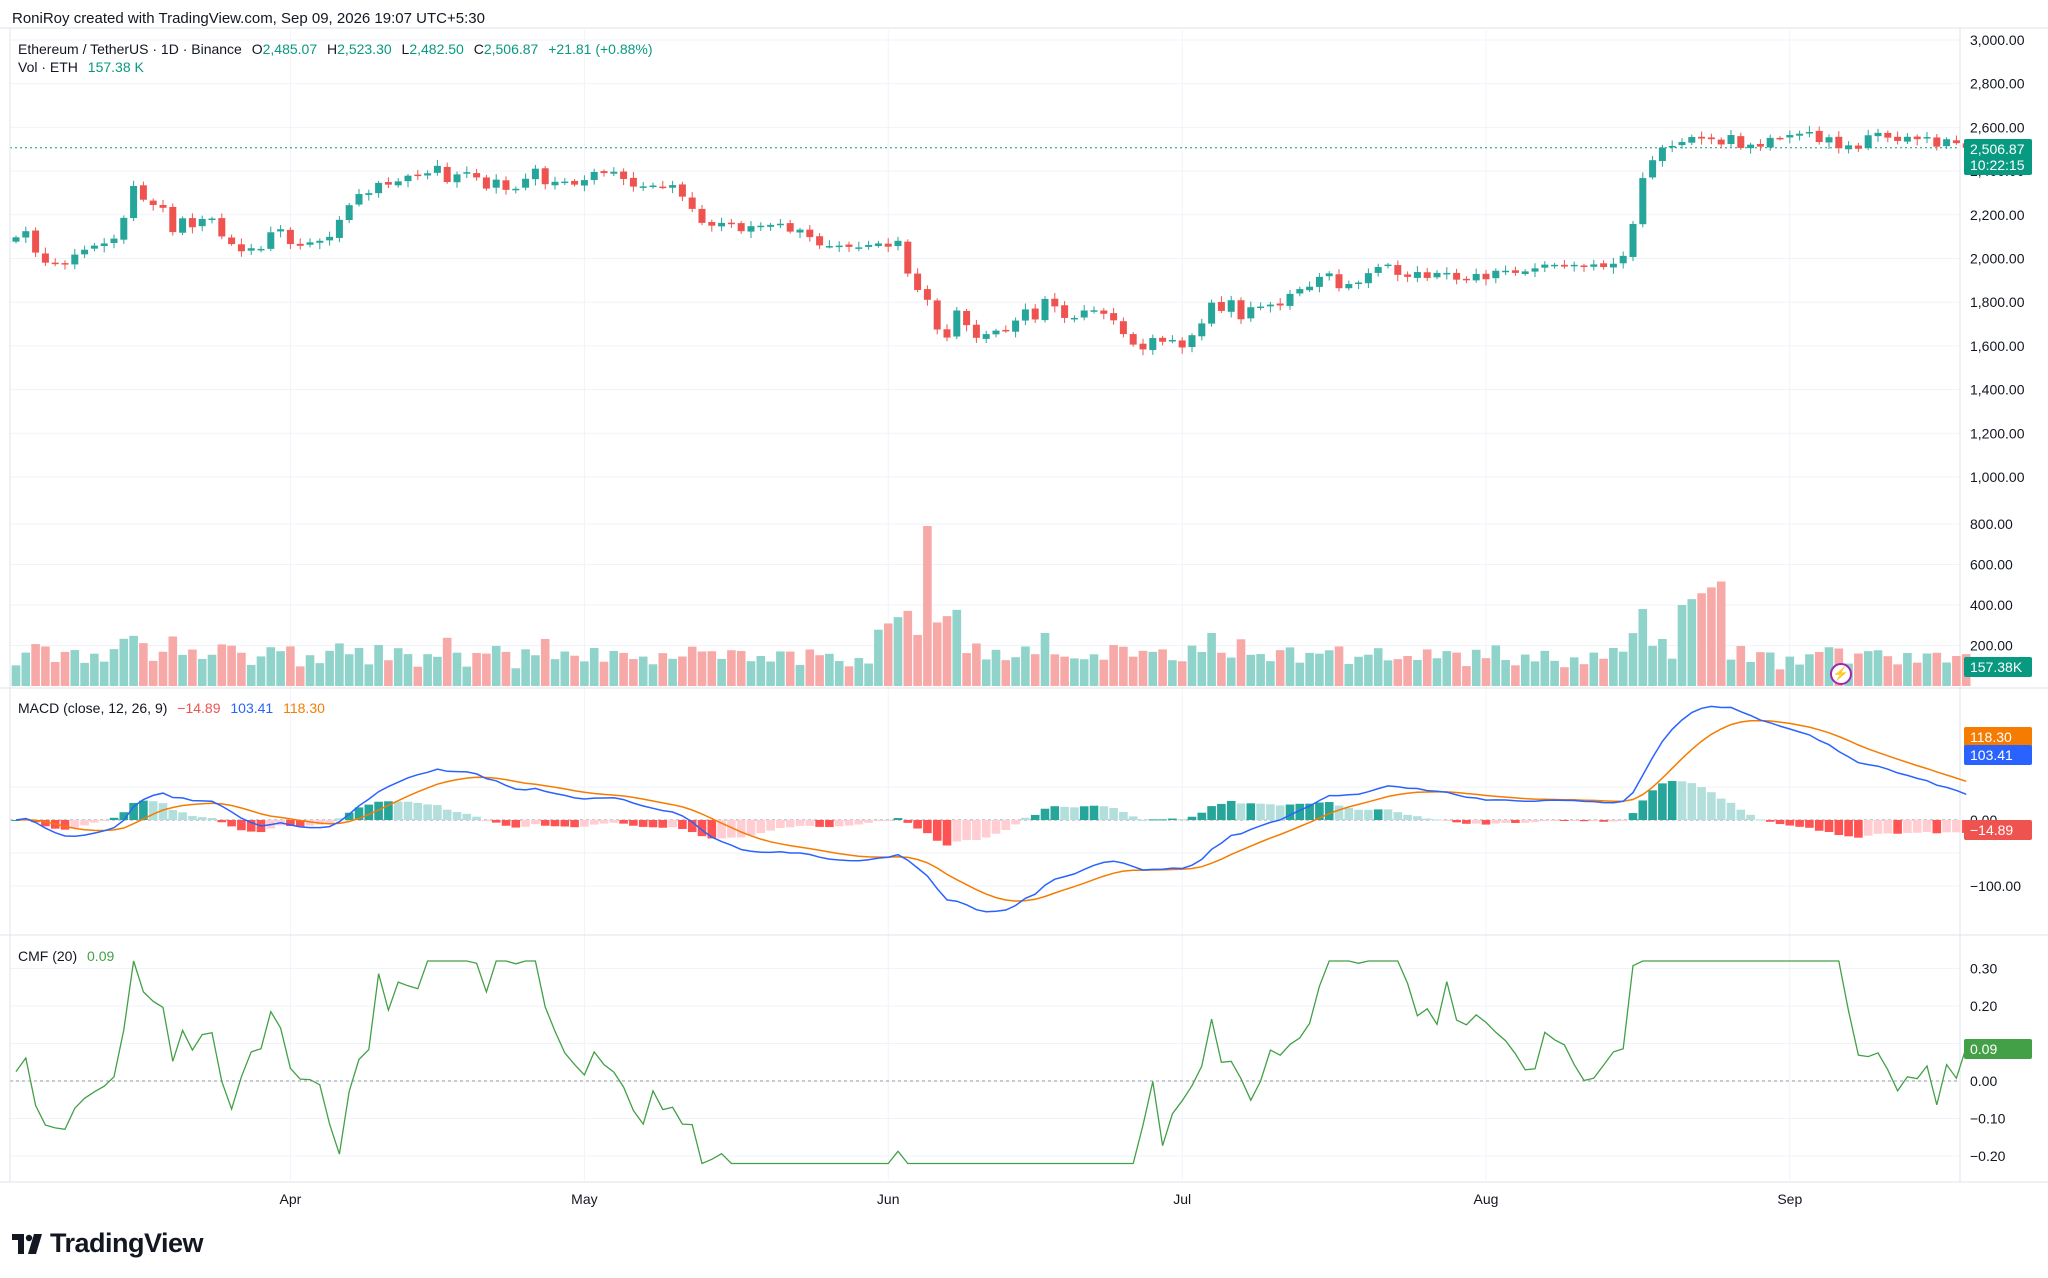 The height and width of the screenshot is (1278, 2048). Describe the element at coordinates (1486, 1199) in the screenshot. I see `time-tick-label: Aug` at that location.